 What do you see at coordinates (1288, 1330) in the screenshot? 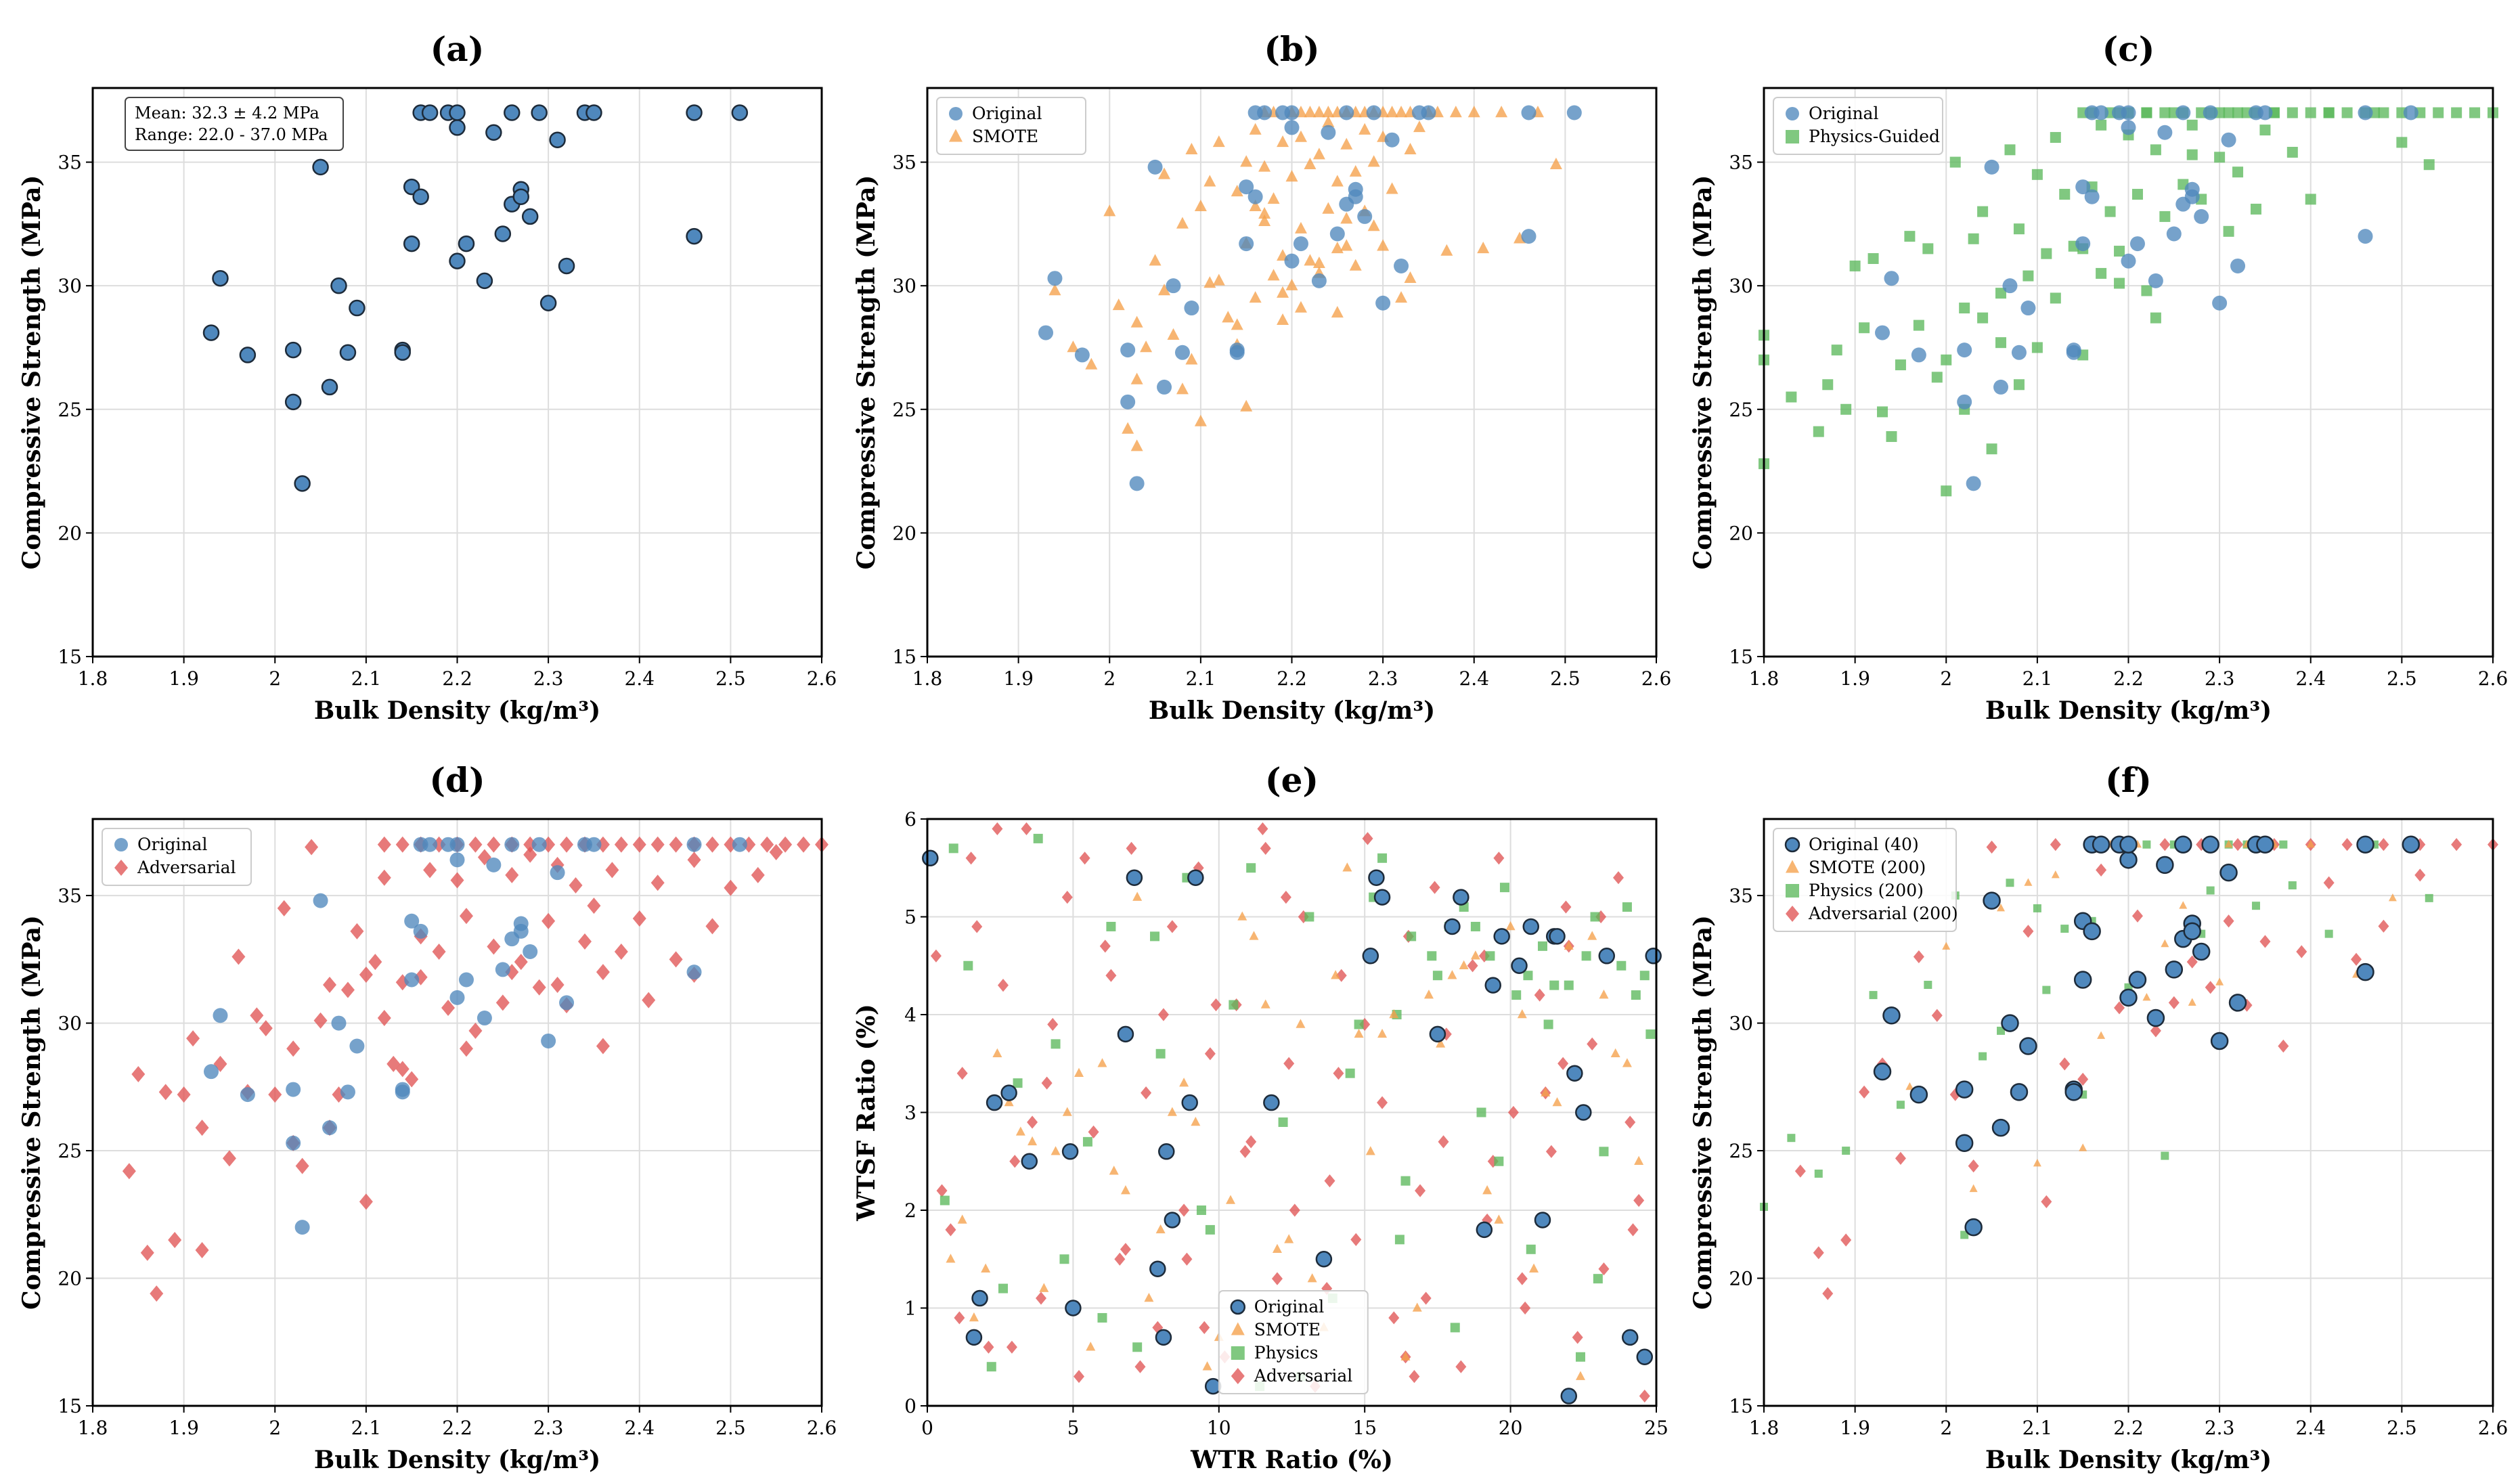
I see `legend-label: SMOTE` at bounding box center [1288, 1330].